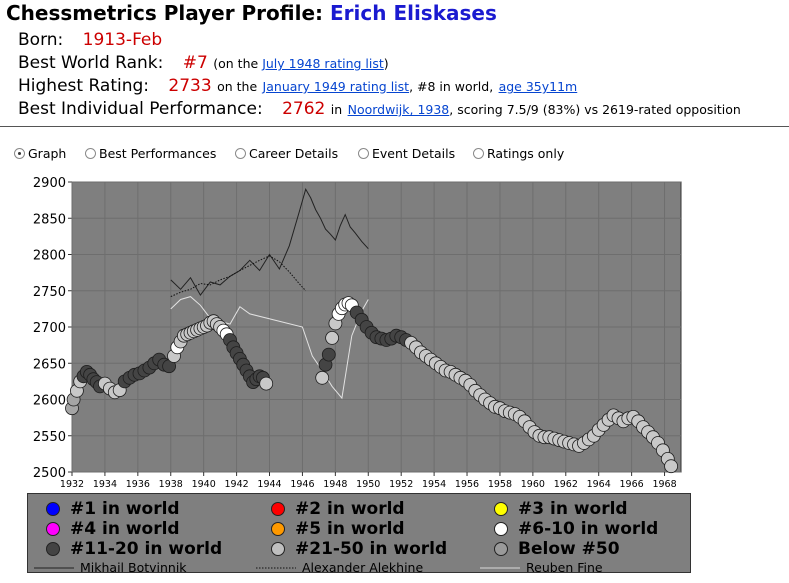  What do you see at coordinates (237, 86) in the screenshot?
I see `highest-rating-pre: on the` at bounding box center [237, 86].